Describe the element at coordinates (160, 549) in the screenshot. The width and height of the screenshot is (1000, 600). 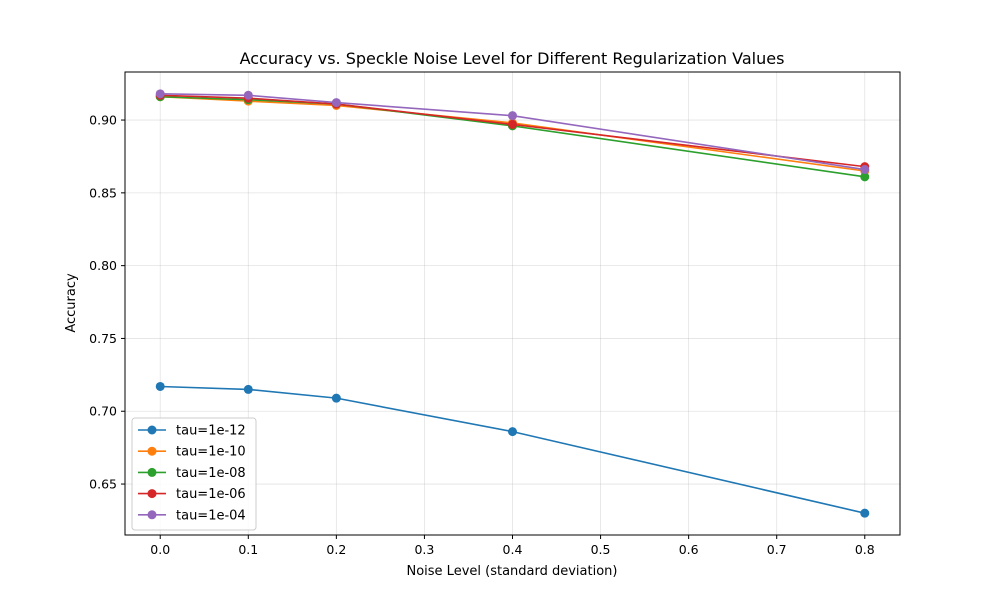
I see `x-tick-label: 0.0` at that location.